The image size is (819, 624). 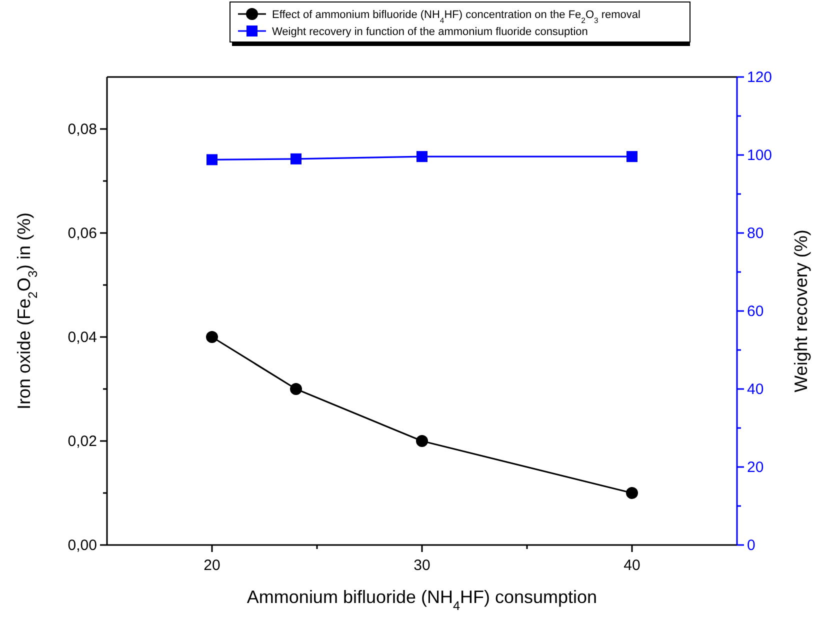 I want to click on y2-tick-label: 40, so click(x=755, y=389).